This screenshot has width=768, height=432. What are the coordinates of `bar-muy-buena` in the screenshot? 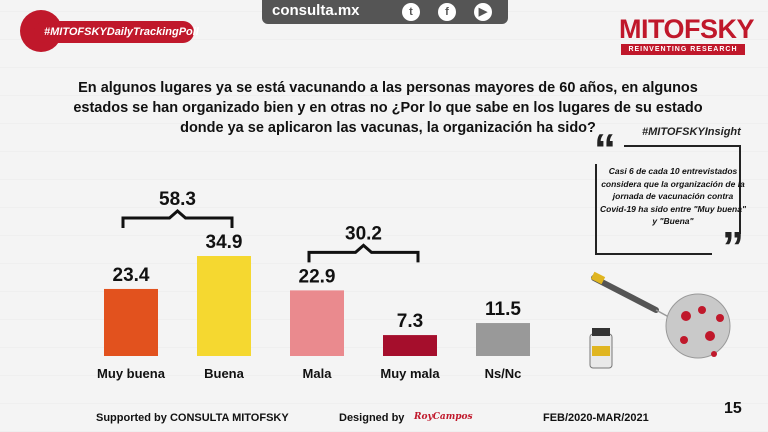 It's located at (131, 322).